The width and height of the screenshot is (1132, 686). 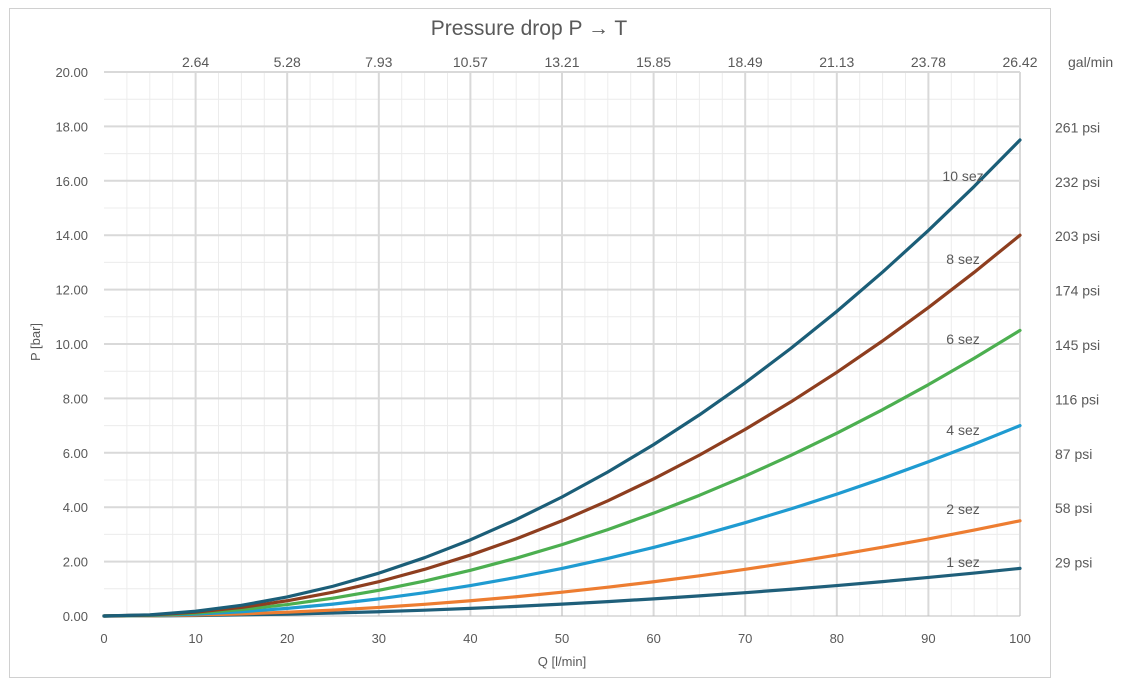 I want to click on x-tick-label: 20, so click(x=287, y=638).